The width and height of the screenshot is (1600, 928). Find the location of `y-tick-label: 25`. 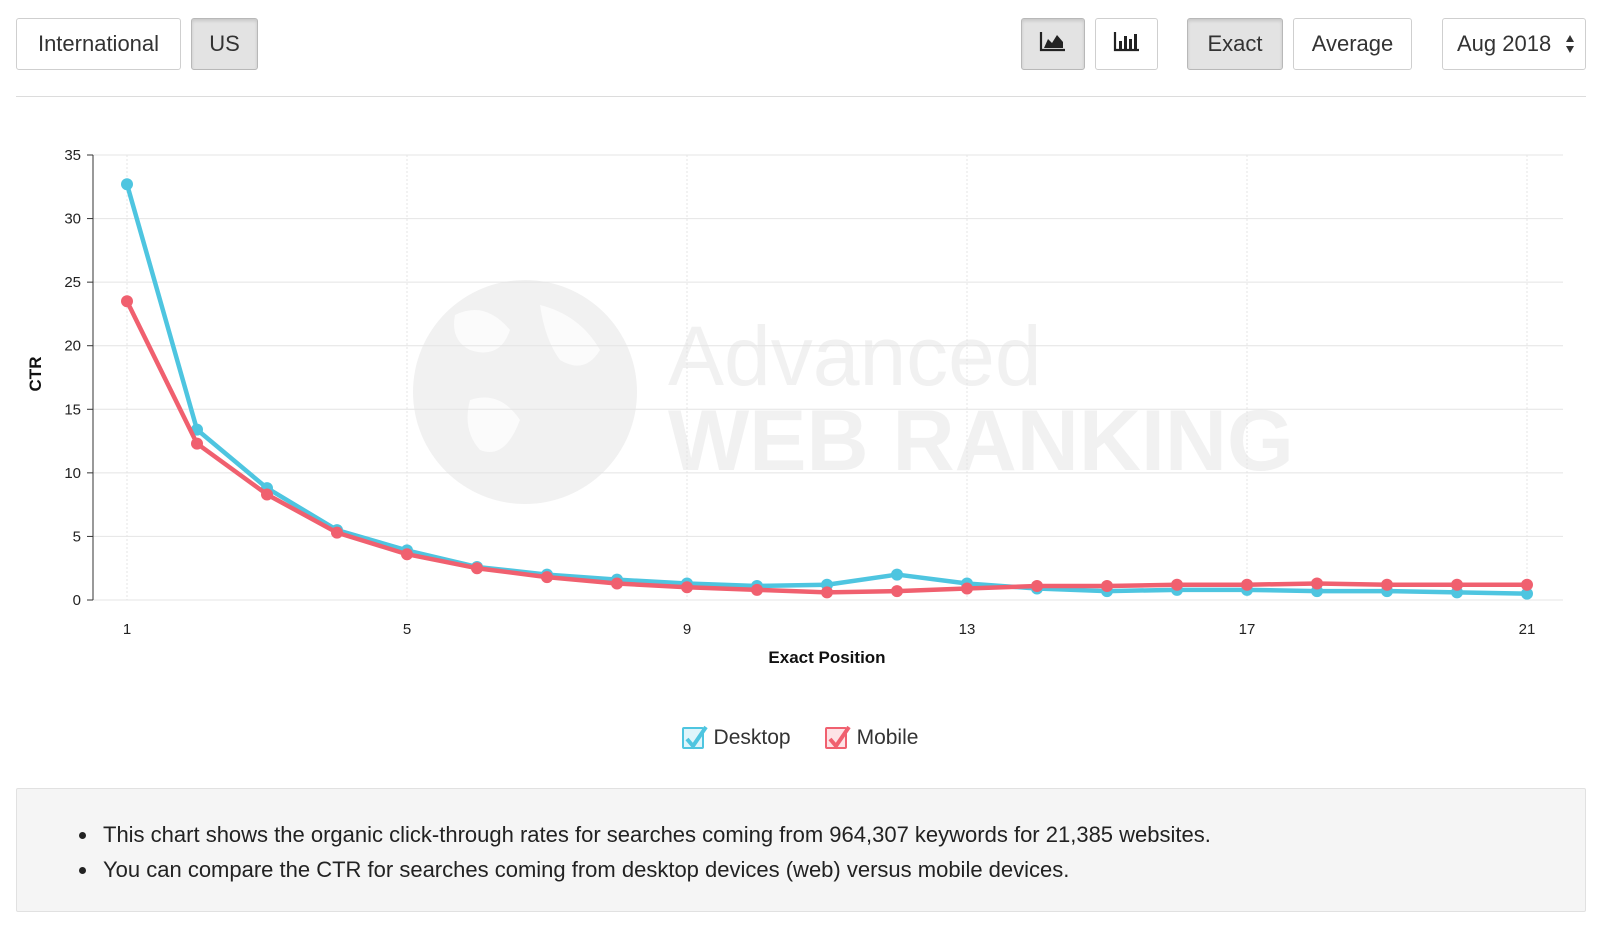

y-tick-label: 25 is located at coordinates (72, 282).